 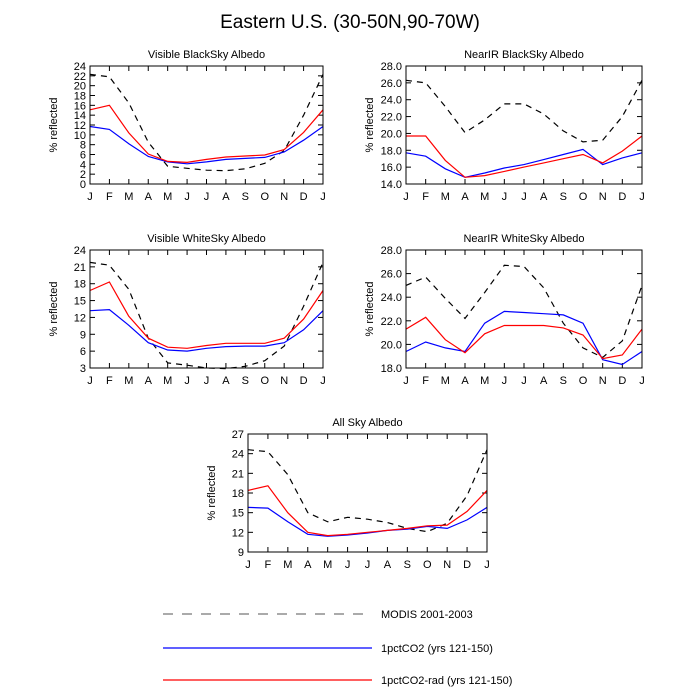 I want to click on y-tick-label: 0, so click(x=83, y=185).